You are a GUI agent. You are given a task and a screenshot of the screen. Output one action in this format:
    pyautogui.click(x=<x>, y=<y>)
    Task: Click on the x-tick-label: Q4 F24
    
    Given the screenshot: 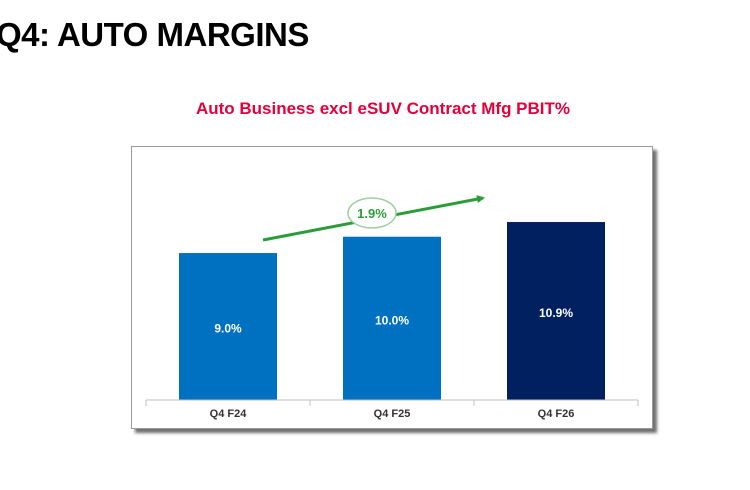 What is the action you would take?
    pyautogui.click(x=229, y=414)
    